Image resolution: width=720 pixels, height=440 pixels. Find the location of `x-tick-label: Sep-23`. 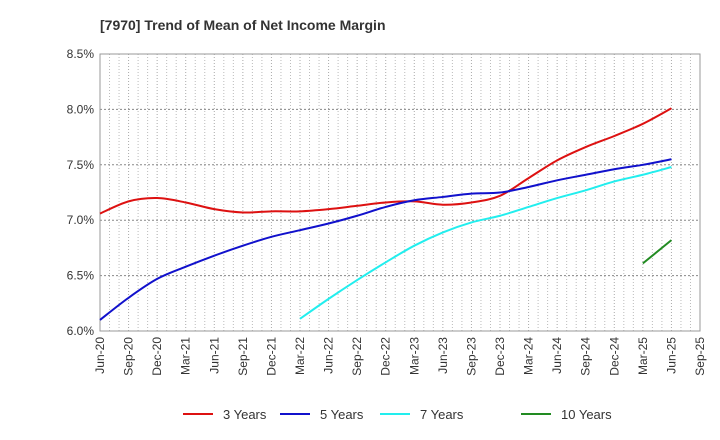

x-tick-label: Sep-23 is located at coordinates (471, 356).